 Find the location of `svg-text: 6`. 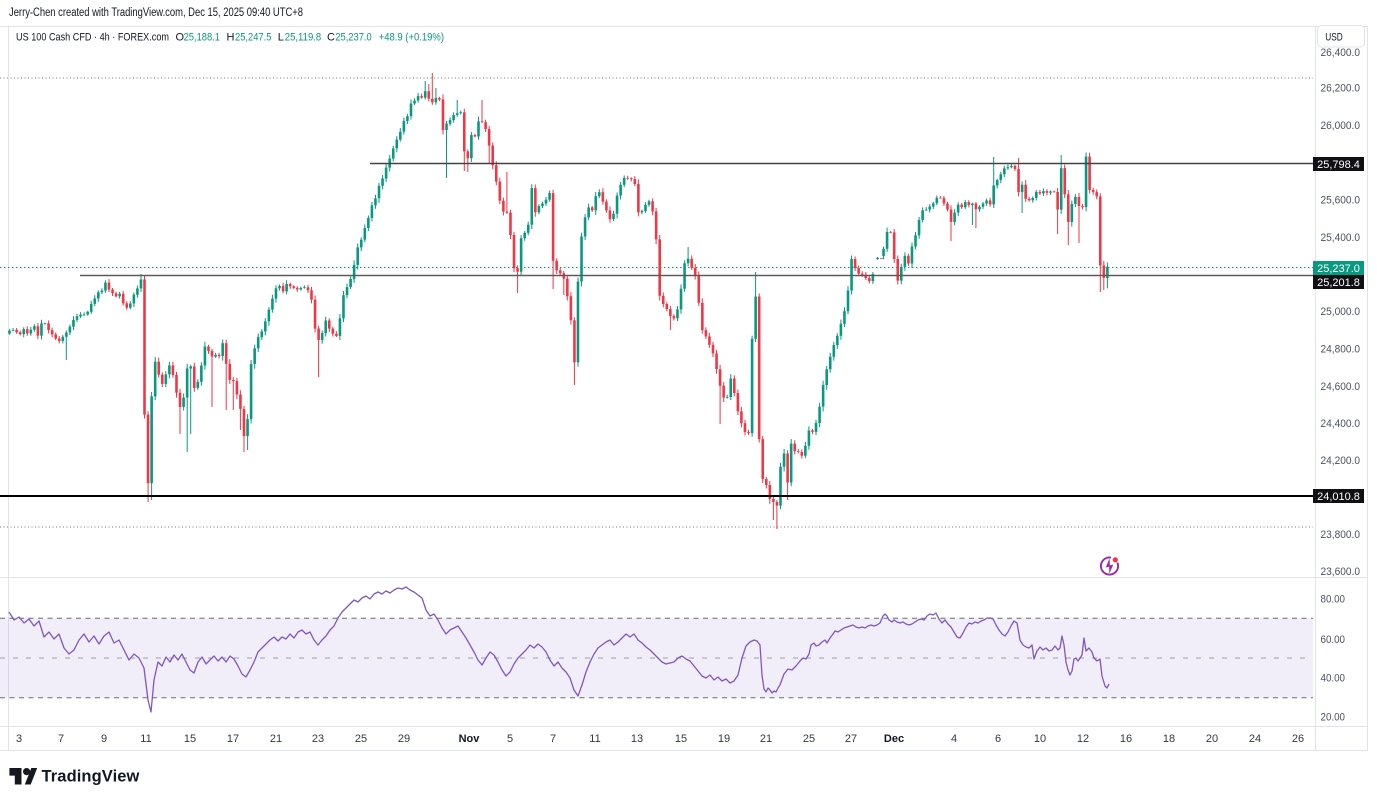

svg-text: 6 is located at coordinates (998, 739).